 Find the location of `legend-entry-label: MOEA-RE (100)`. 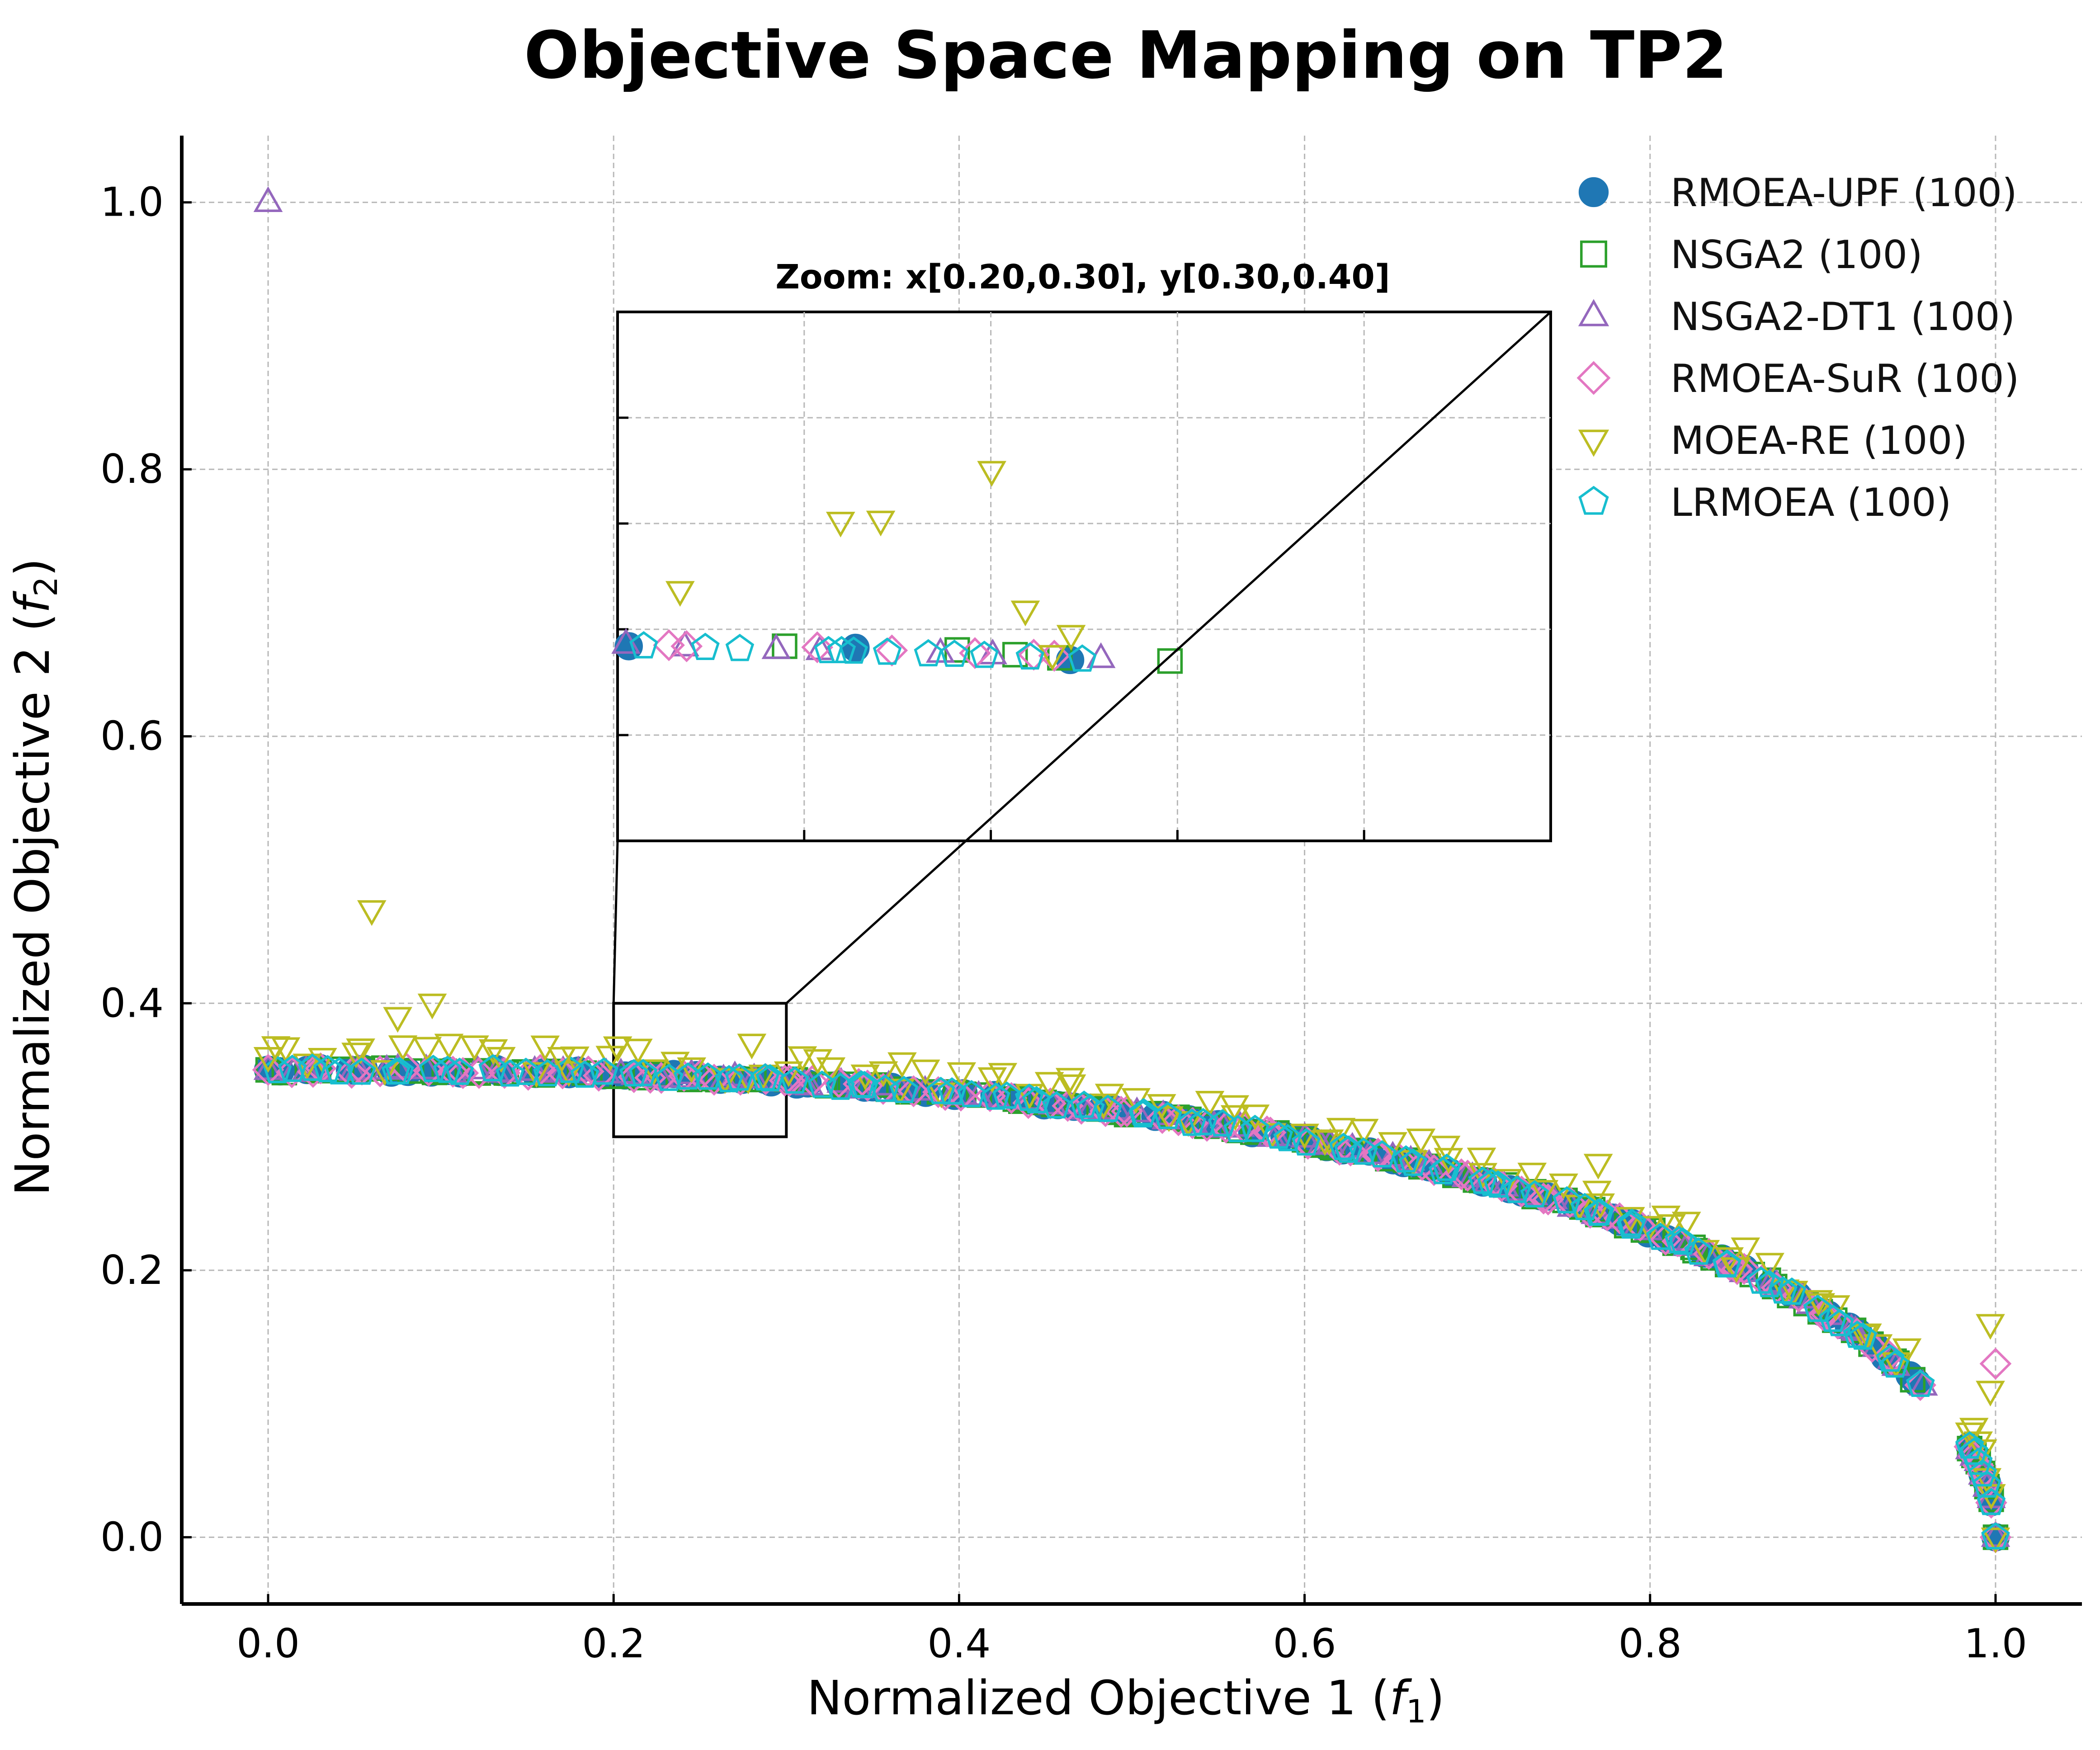

legend-entry-label: MOEA-RE (100) is located at coordinates (1819, 441).